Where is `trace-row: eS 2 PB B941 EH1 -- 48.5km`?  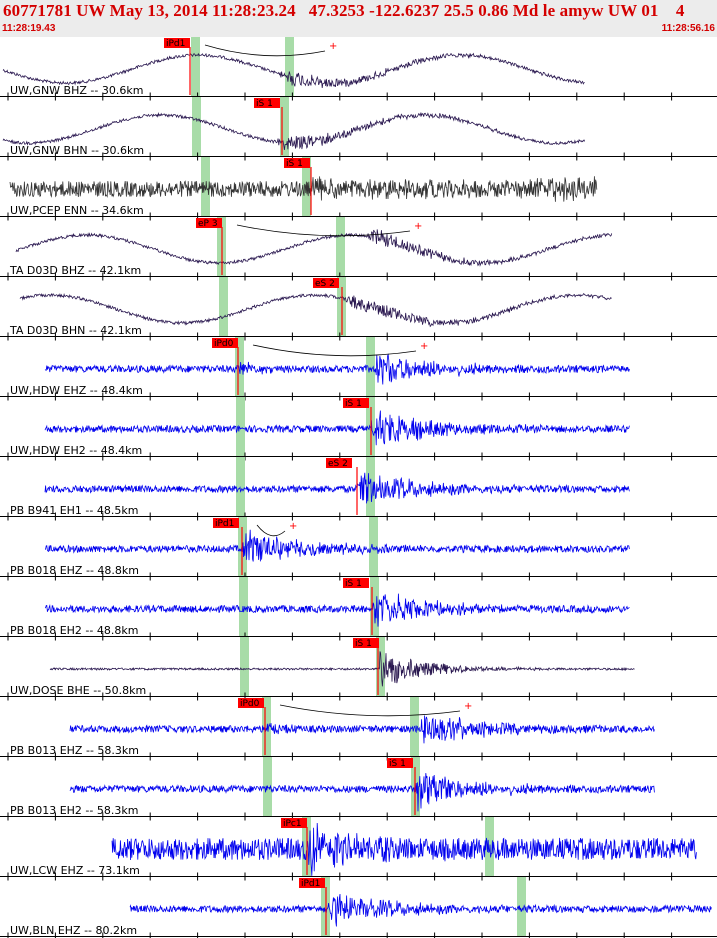
trace-row: eS 2 PB B941 EH1 -- 48.5km is located at coordinates (358, 489).